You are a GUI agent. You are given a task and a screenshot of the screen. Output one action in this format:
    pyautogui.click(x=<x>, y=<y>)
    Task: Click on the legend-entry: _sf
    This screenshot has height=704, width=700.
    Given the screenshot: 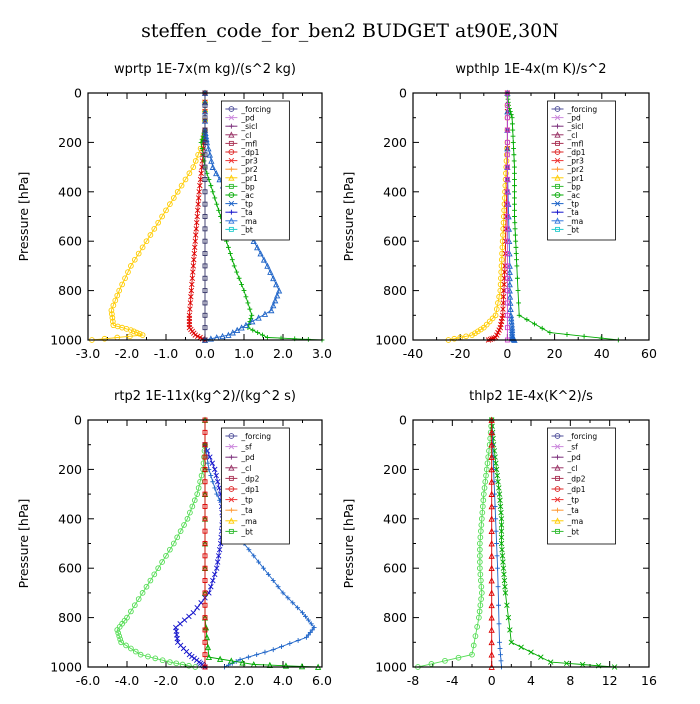 What is the action you would take?
    pyautogui.click(x=246, y=447)
    